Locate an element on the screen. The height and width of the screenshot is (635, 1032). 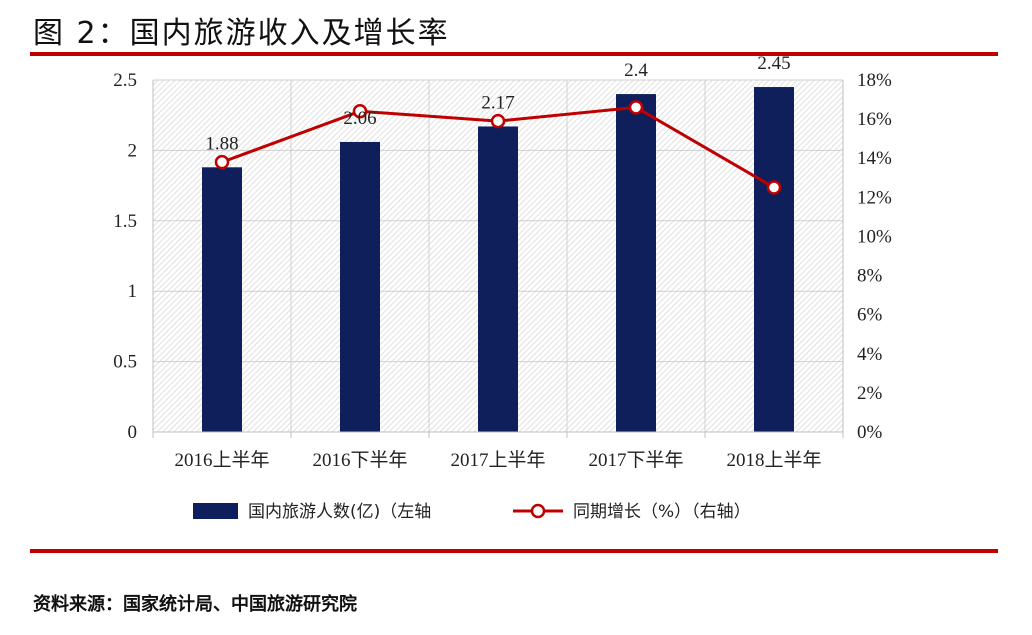
bar-data-label: 2.06 is located at coordinates (359, 118).